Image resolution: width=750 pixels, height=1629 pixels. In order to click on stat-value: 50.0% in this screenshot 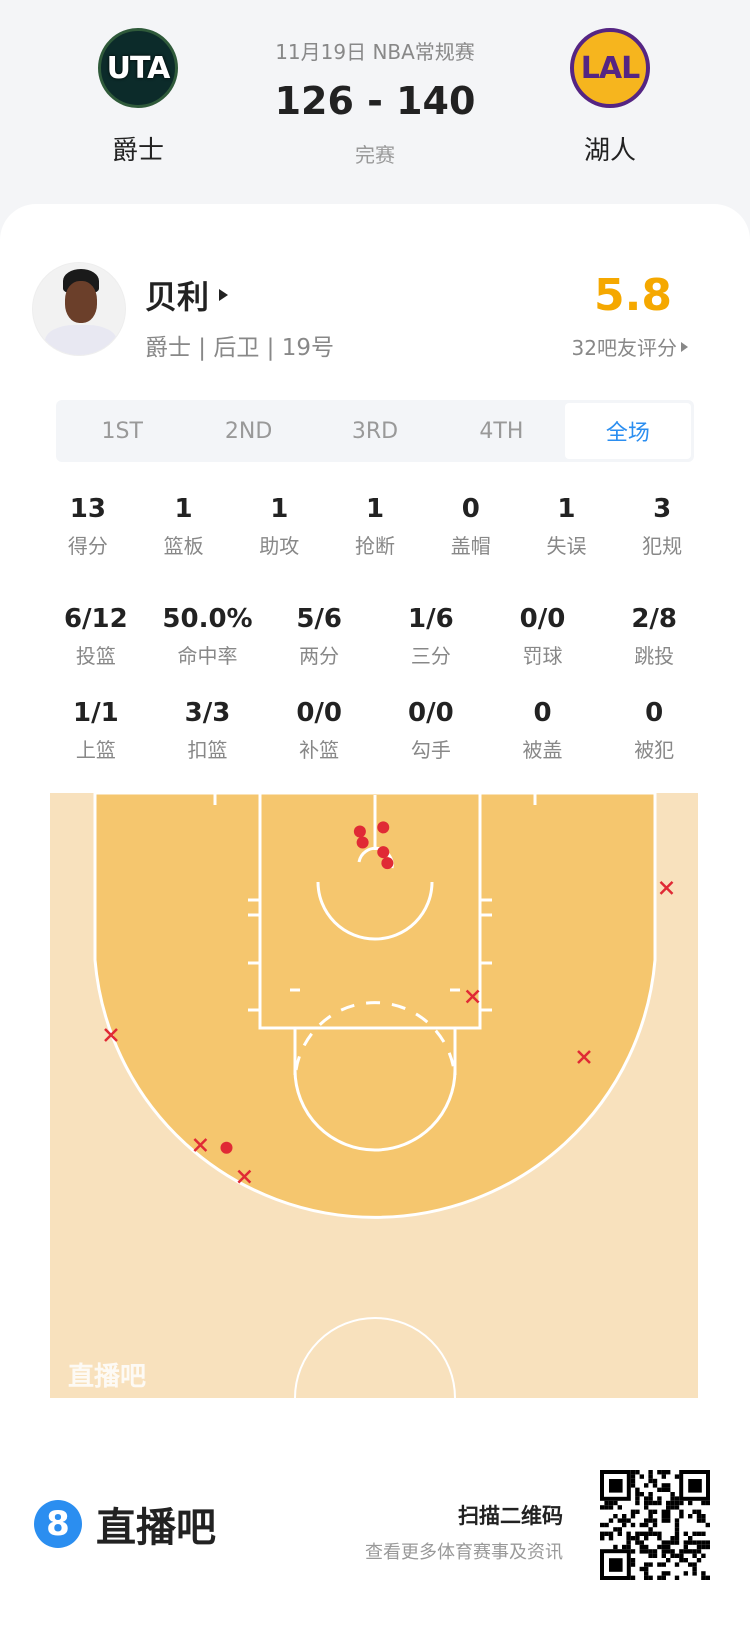, I will do `click(207, 619)`.